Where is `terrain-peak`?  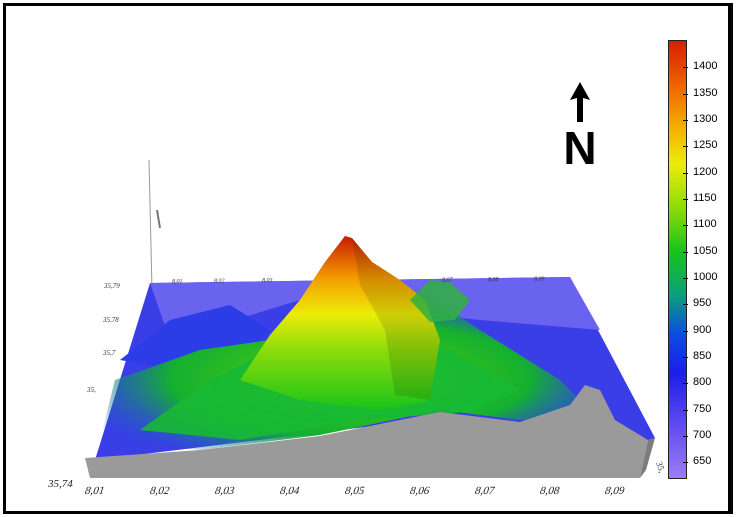
terrain-peak is located at coordinates (340, 323).